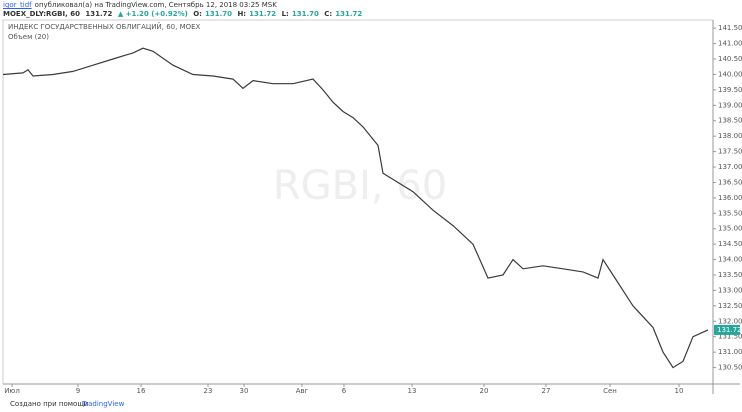 The width and height of the screenshot is (742, 412). What do you see at coordinates (99, 14) in the screenshot?
I see `price: 131.72` at bounding box center [99, 14].